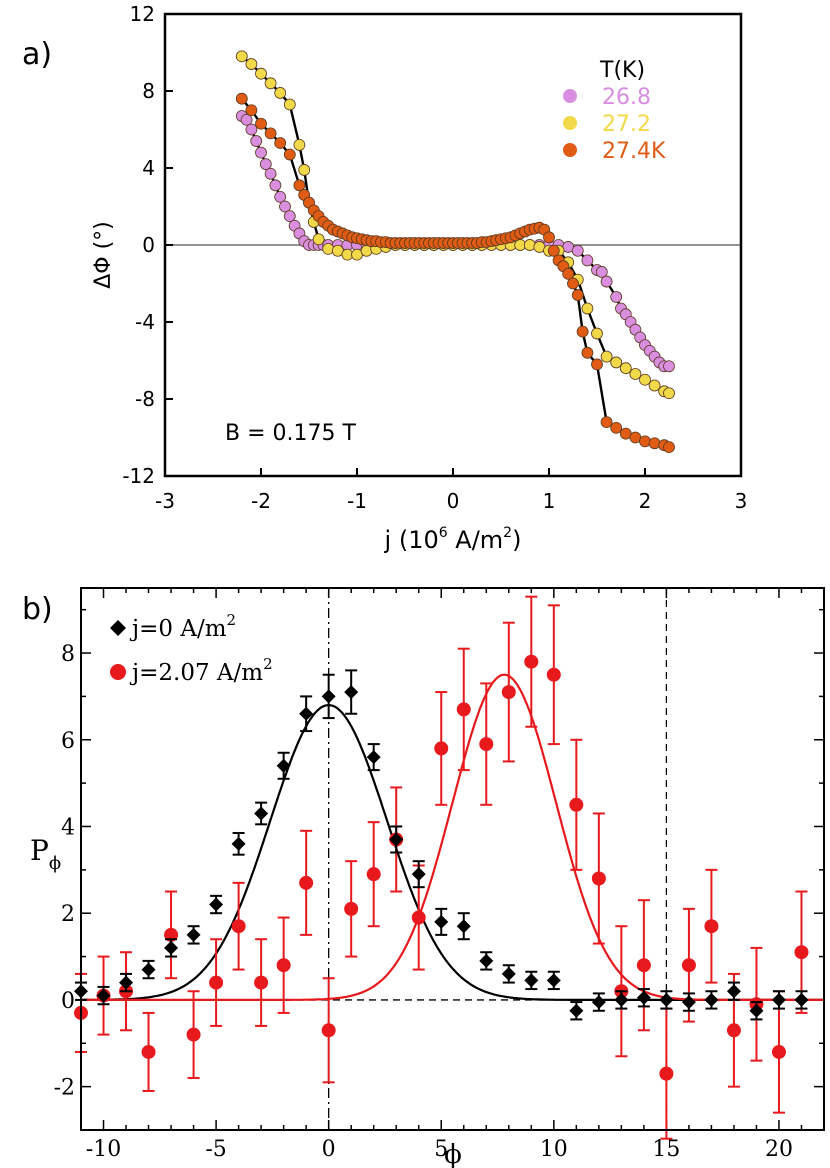  Describe the element at coordinates (261, 501) in the screenshot. I see `x-tick-label: -2` at that location.